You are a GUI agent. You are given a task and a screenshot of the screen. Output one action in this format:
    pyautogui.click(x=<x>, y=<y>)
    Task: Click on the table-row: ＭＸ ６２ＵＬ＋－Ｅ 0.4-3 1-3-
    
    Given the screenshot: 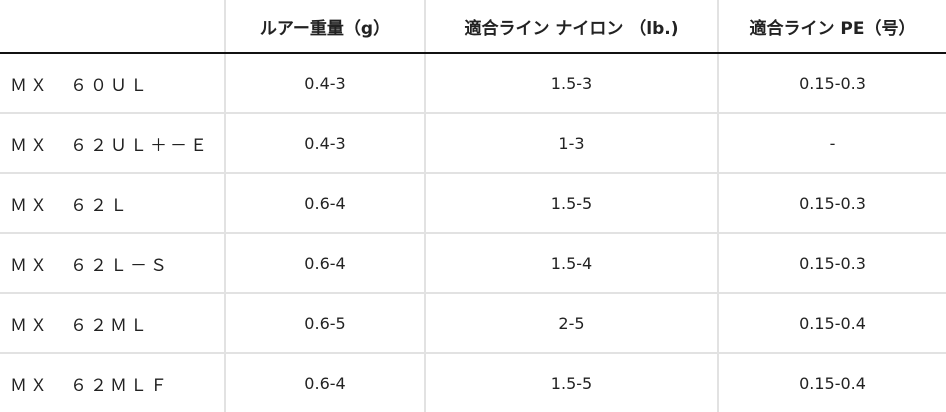 What is the action you would take?
    pyautogui.click(x=473, y=142)
    